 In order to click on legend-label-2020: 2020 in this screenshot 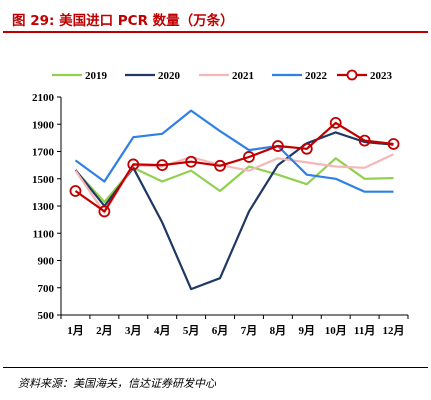, I will do `click(169, 76)`.